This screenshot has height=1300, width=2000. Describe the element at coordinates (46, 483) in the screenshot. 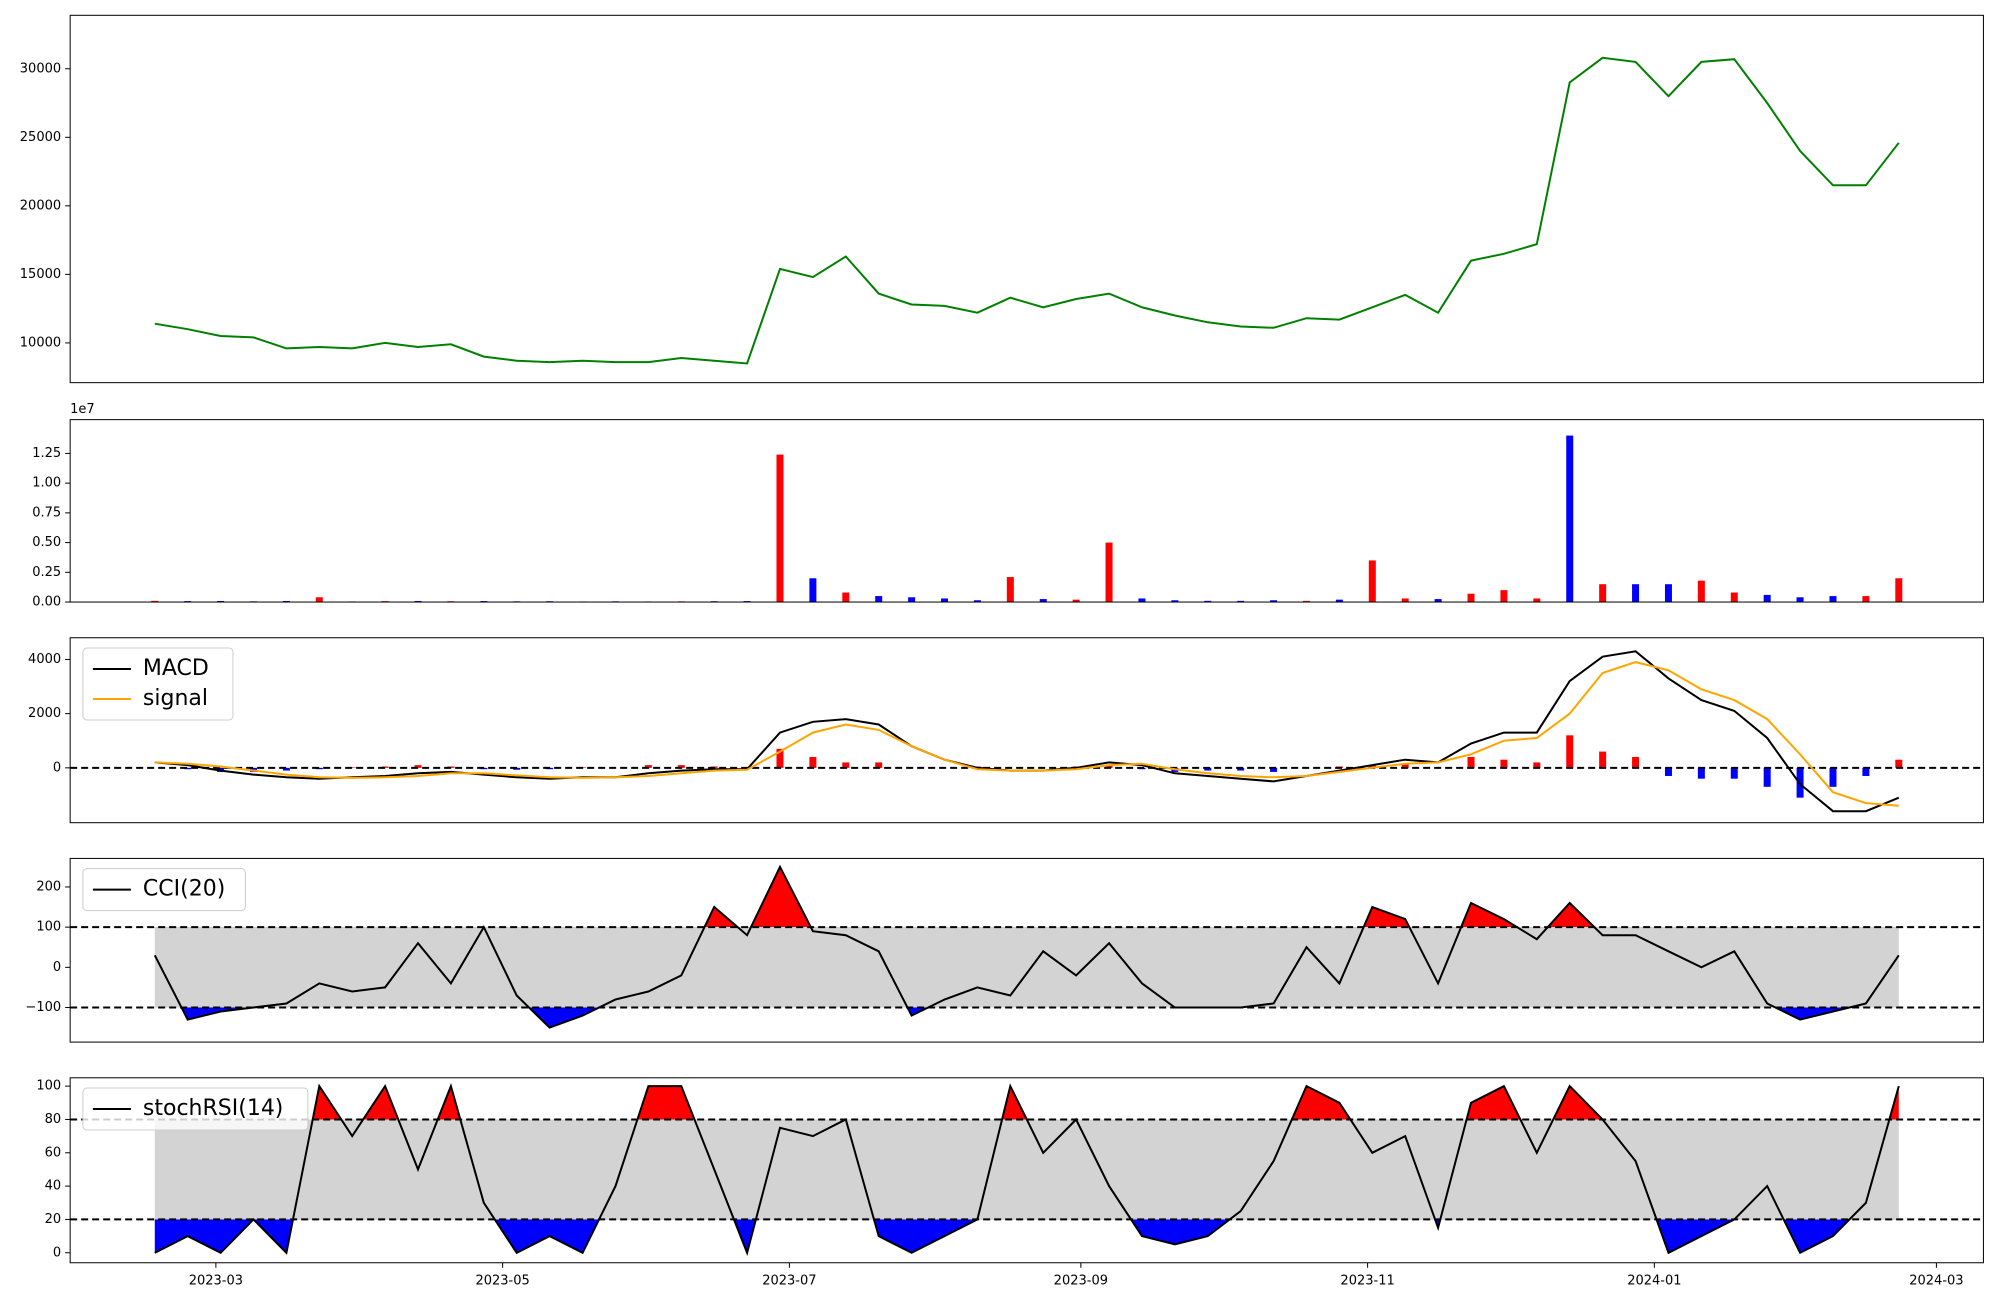

I see `y-tick-label: 1.00` at that location.